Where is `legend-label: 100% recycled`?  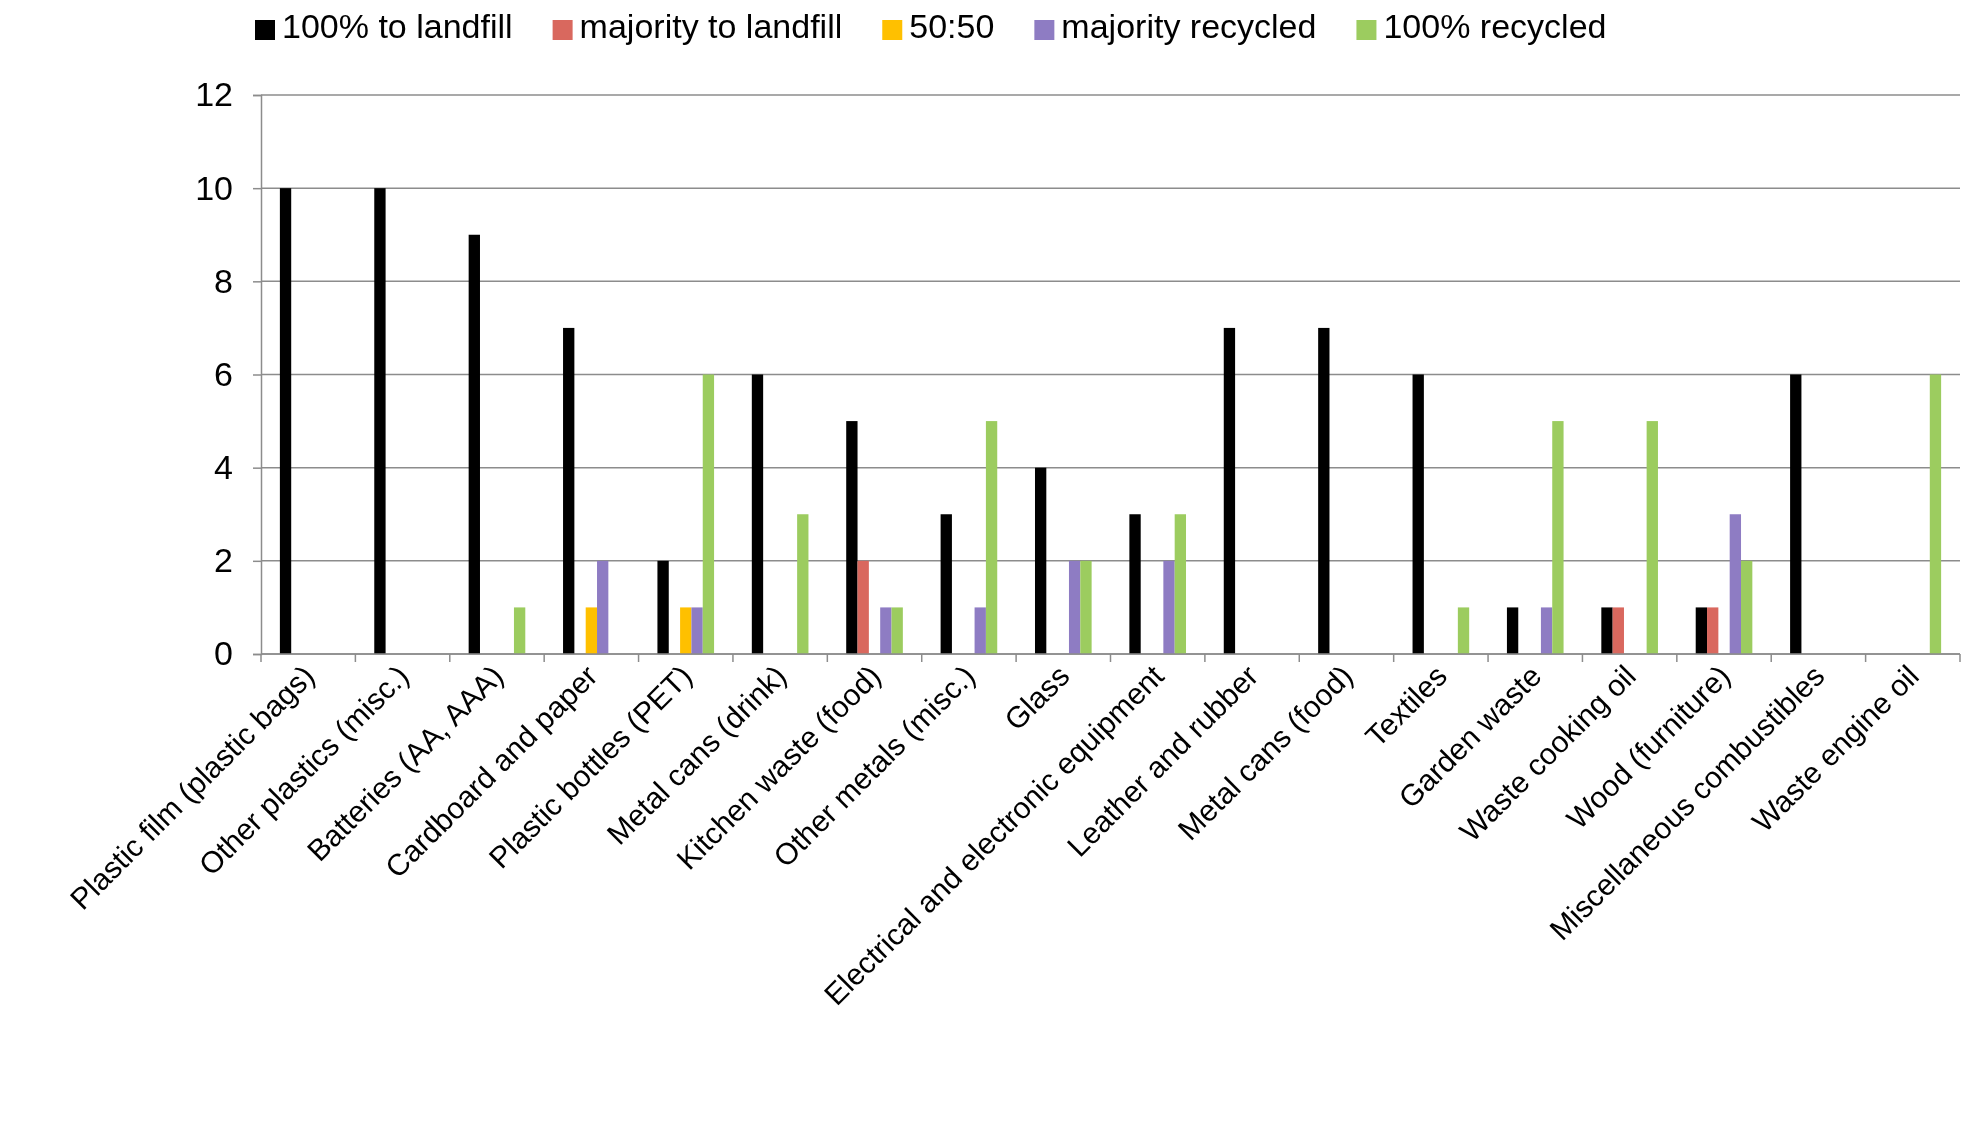 legend-label: 100% recycled is located at coordinates (1495, 26).